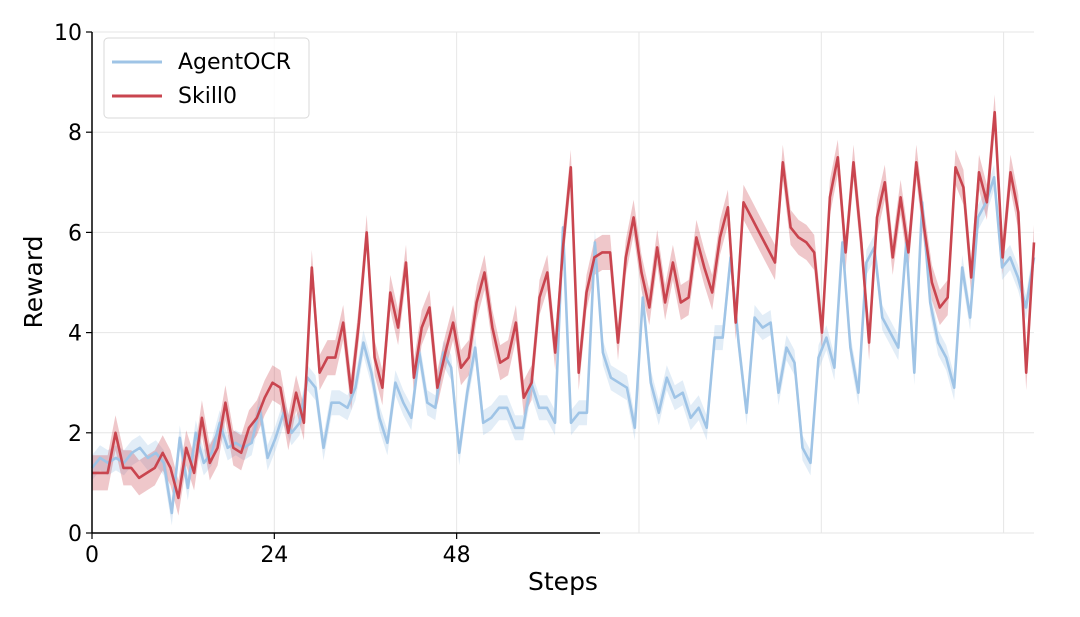 This screenshot has width=1080, height=617. What do you see at coordinates (75, 334) in the screenshot?
I see `y-tick-label: 4` at bounding box center [75, 334].